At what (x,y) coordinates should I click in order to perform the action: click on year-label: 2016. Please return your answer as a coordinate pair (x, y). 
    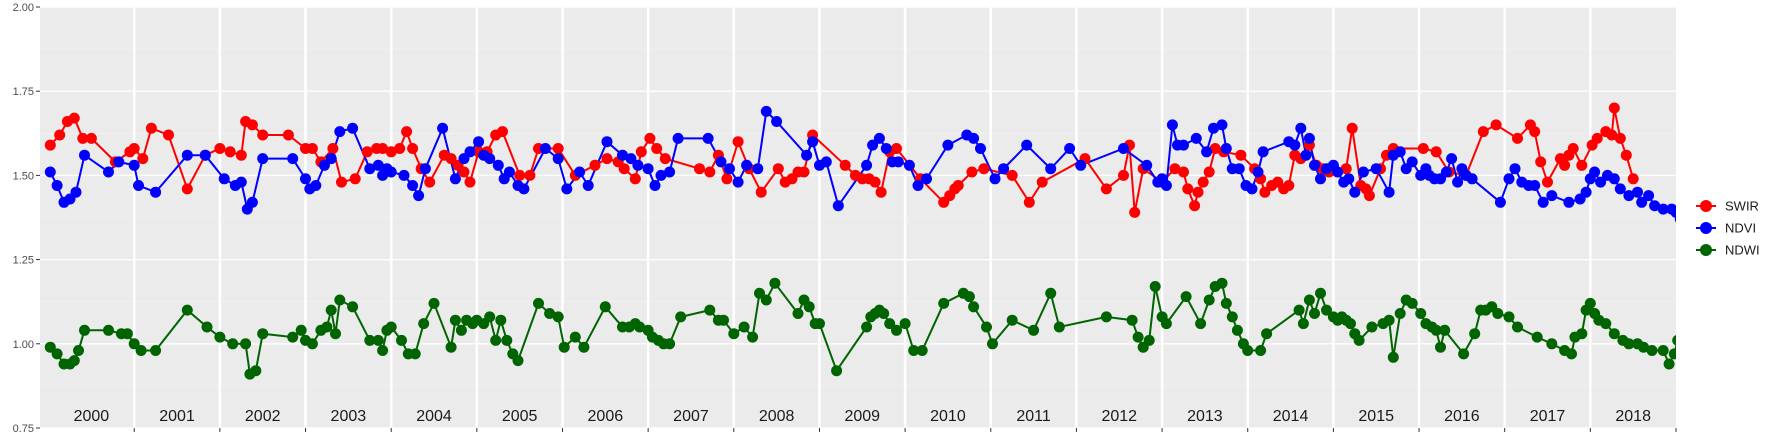
    Looking at the image, I should click on (1462, 416).